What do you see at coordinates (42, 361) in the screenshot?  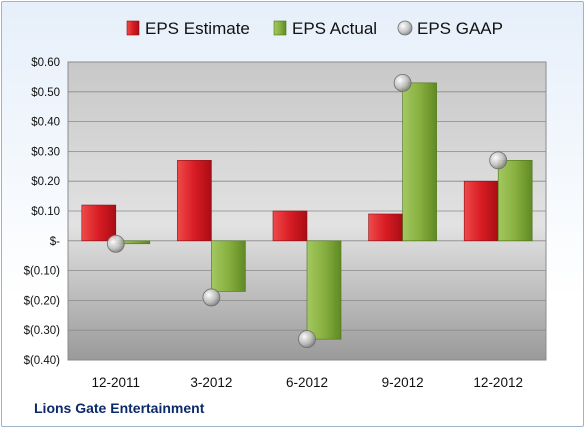 I see `y-tick-label: $(0.40)` at bounding box center [42, 361].